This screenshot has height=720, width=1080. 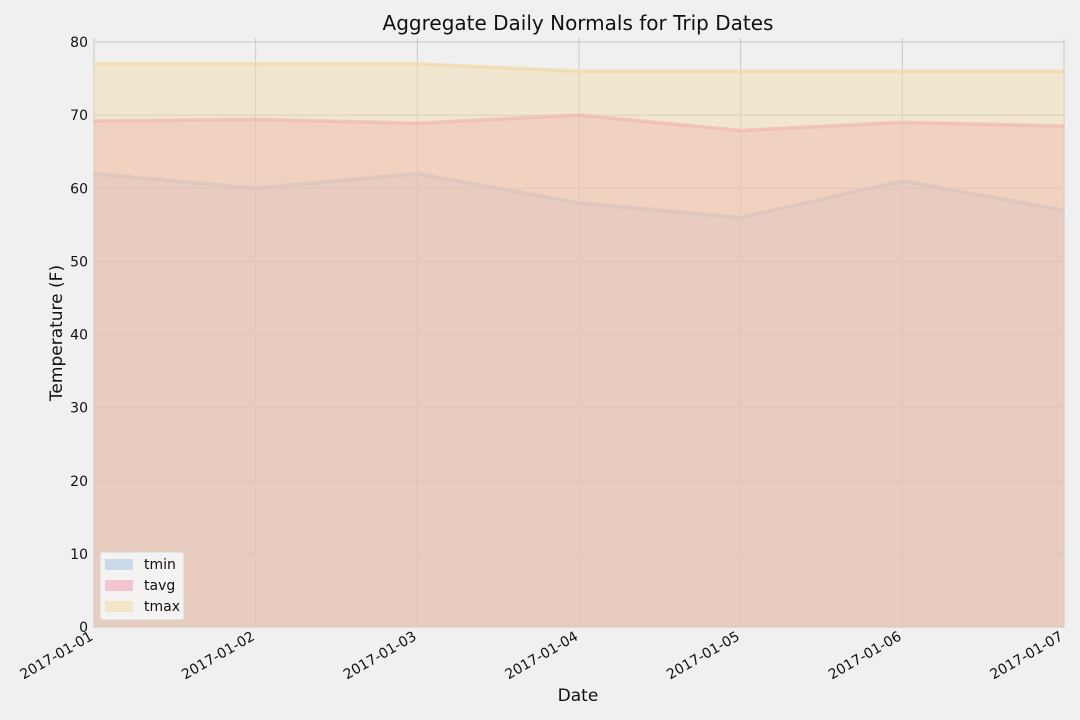 What do you see at coordinates (142, 586) in the screenshot?
I see `legend: tmin tavg tmax` at bounding box center [142, 586].